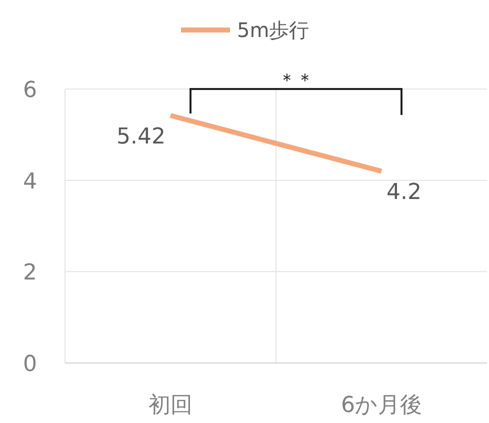 The width and height of the screenshot is (489, 423). What do you see at coordinates (296, 80) in the screenshot?
I see `annotation: ＊＊` at bounding box center [296, 80].